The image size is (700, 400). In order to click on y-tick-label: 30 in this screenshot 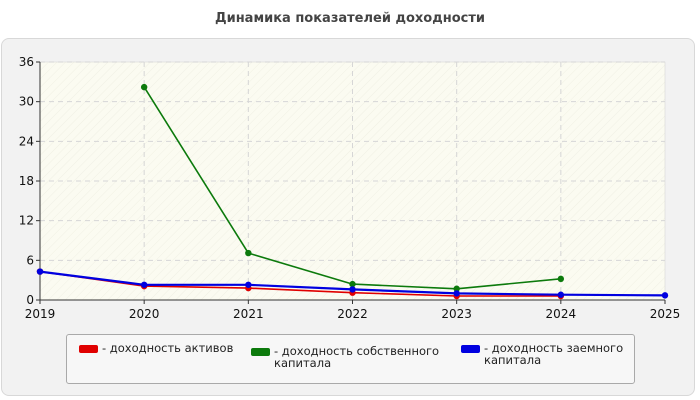, I will do `click(26, 102)`.